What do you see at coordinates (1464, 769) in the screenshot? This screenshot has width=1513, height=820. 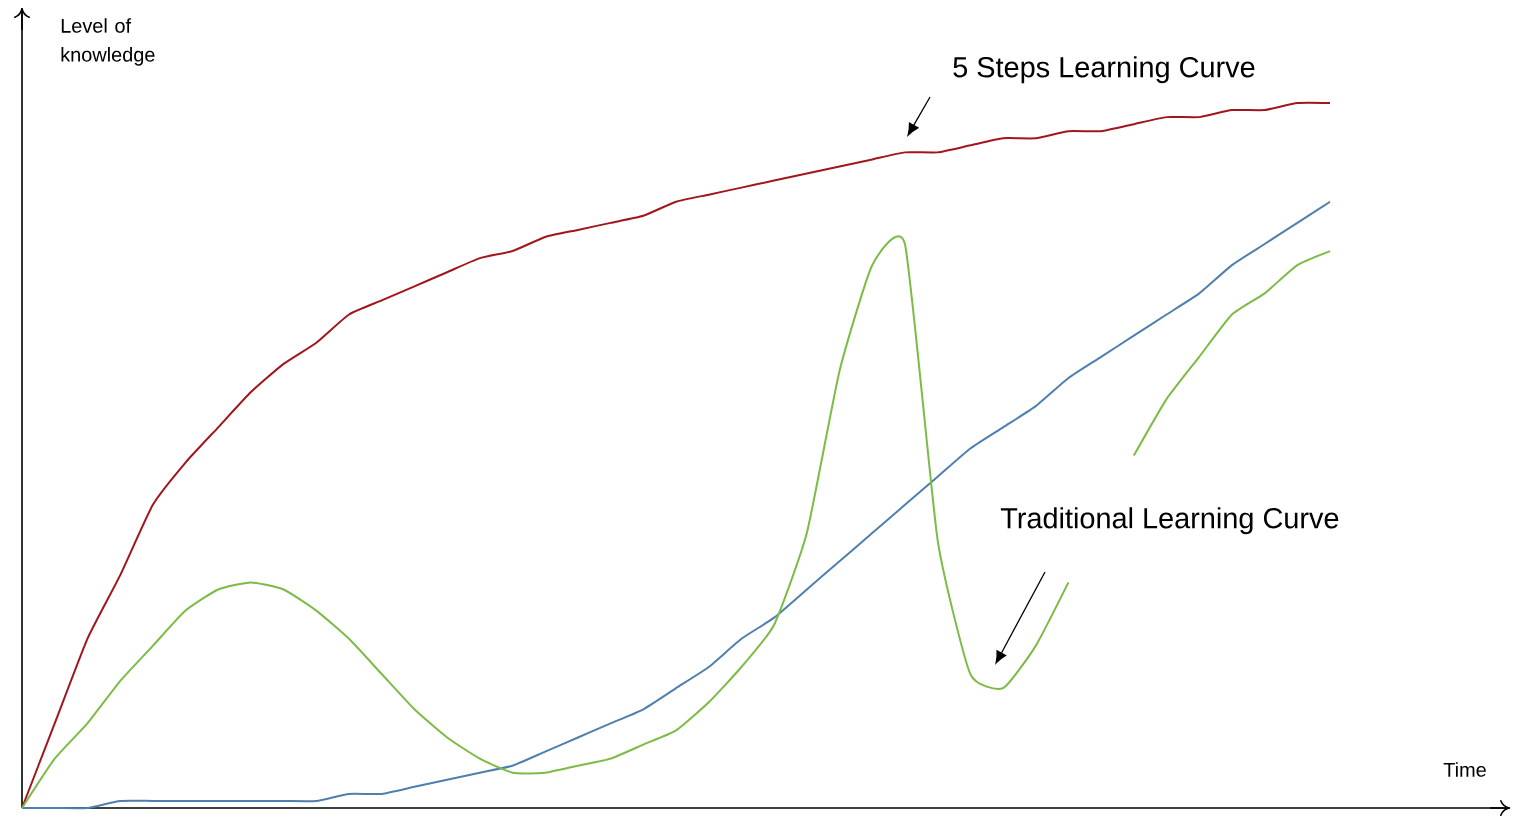 I see `x-axis-title: Time` at bounding box center [1464, 769].